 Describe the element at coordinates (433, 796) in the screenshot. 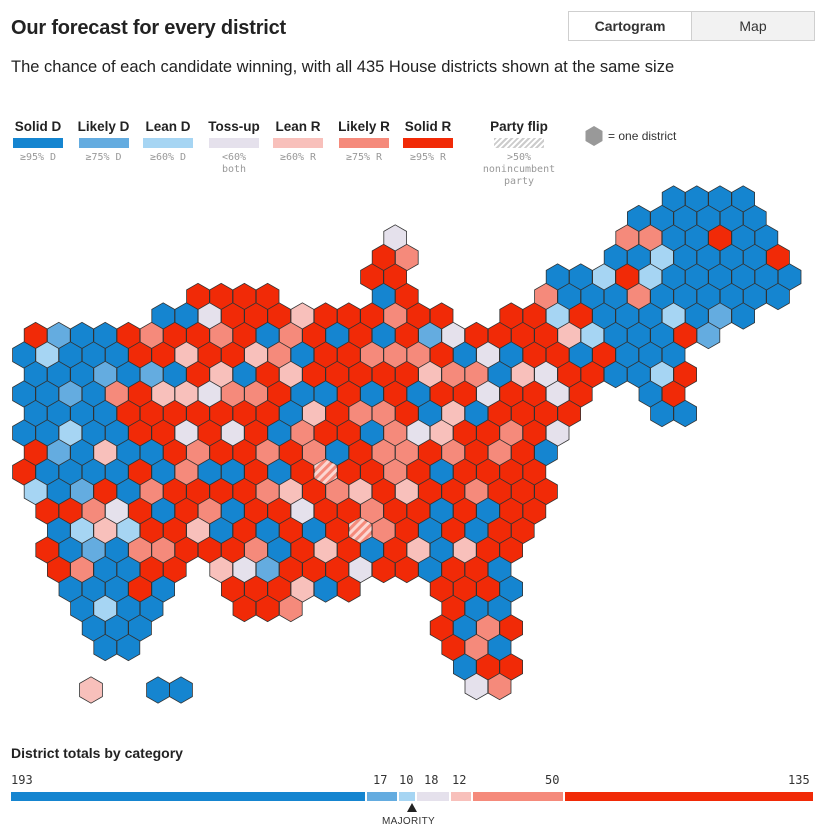

I see `bar-toss-up` at that location.